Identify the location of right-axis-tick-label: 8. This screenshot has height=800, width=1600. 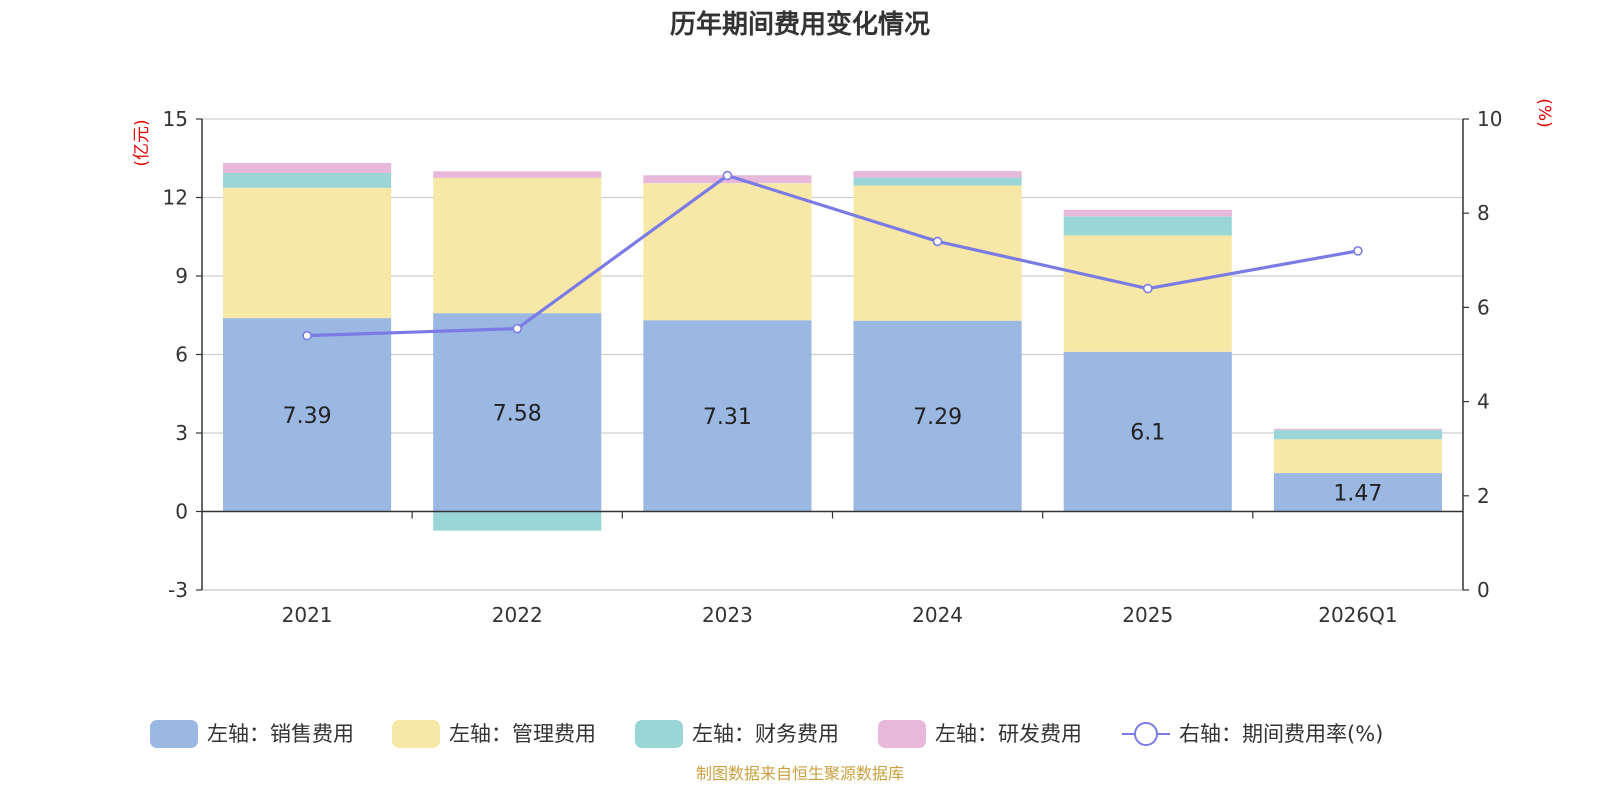
(1483, 213).